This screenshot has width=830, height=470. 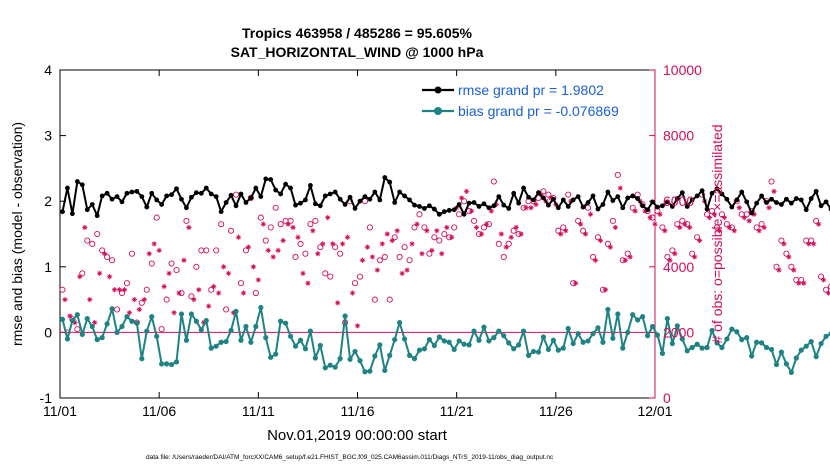 What do you see at coordinates (532, 100) in the screenshot?
I see `legend-box` at bounding box center [532, 100].